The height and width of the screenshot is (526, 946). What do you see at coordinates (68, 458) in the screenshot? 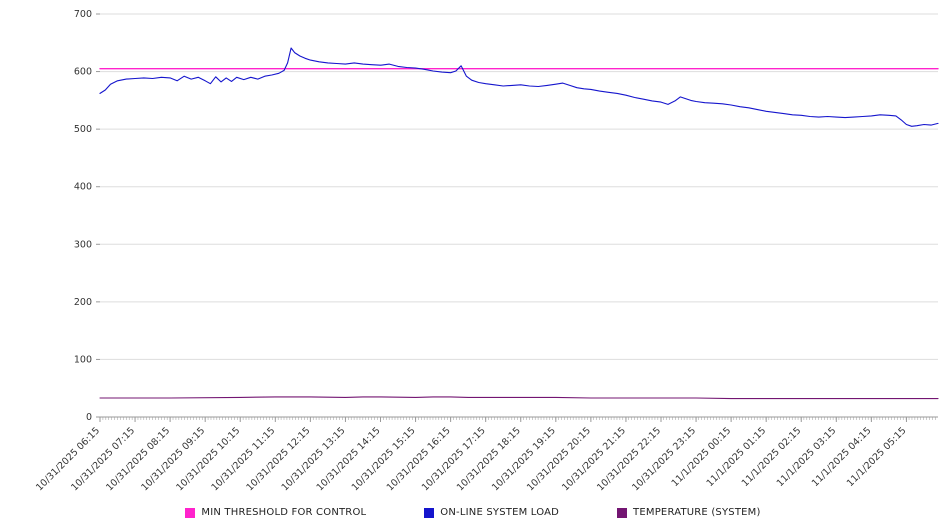
I see `xtick-label: 10/31/2025 06:15` at bounding box center [68, 458].